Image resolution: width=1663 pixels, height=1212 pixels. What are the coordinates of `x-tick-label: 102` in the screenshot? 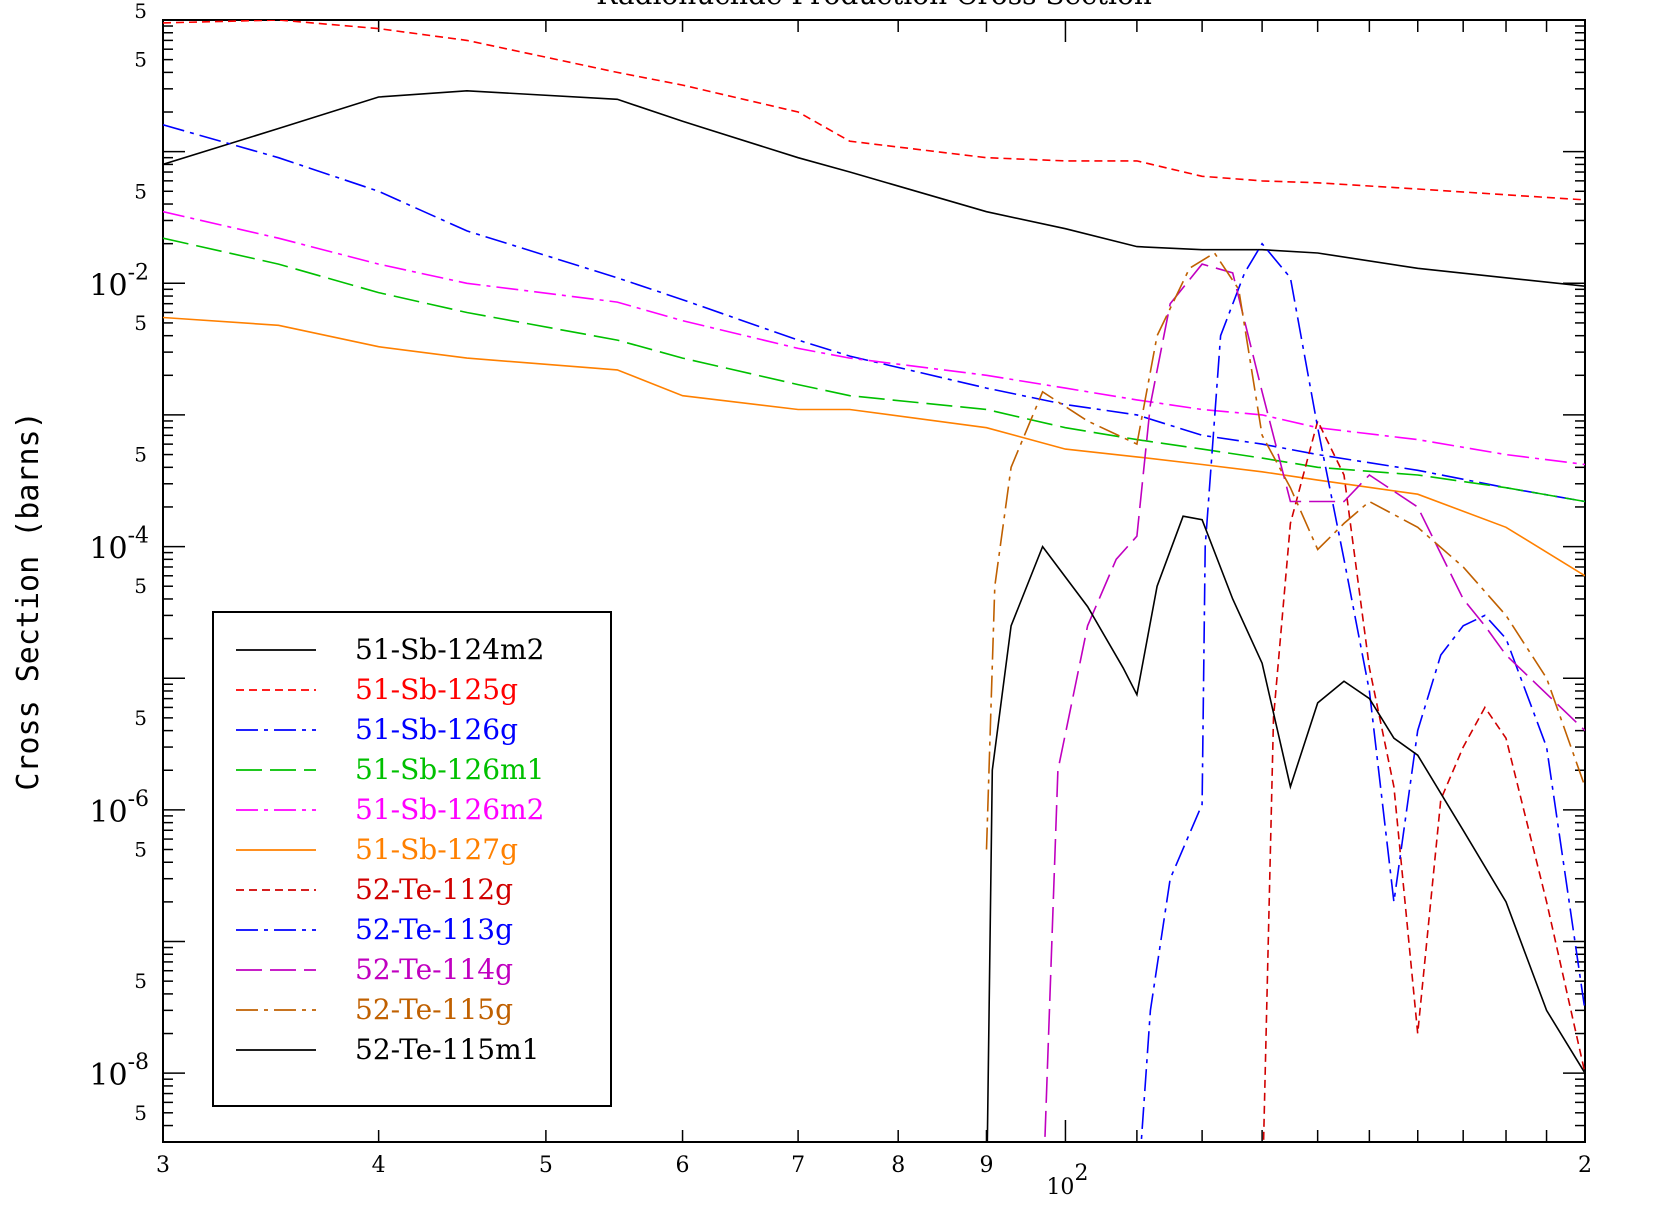 It's located at (1067, 1180).